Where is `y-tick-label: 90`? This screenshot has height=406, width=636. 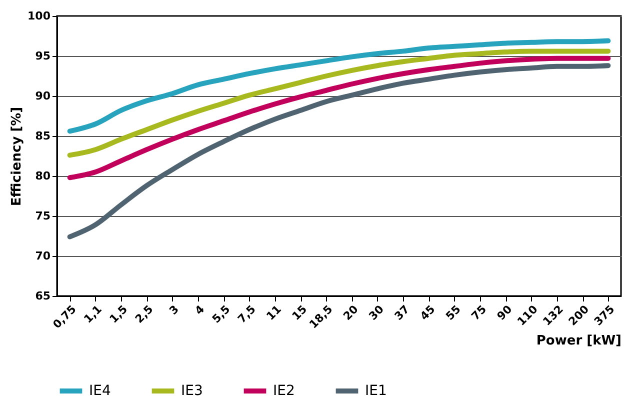 y-tick-label: 90 is located at coordinates (43, 96).